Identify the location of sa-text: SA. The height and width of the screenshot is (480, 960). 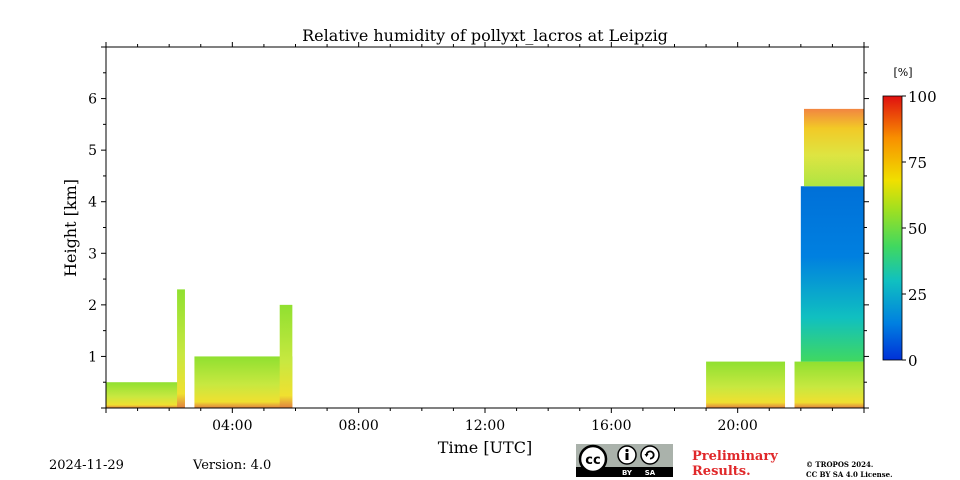
(650, 473).